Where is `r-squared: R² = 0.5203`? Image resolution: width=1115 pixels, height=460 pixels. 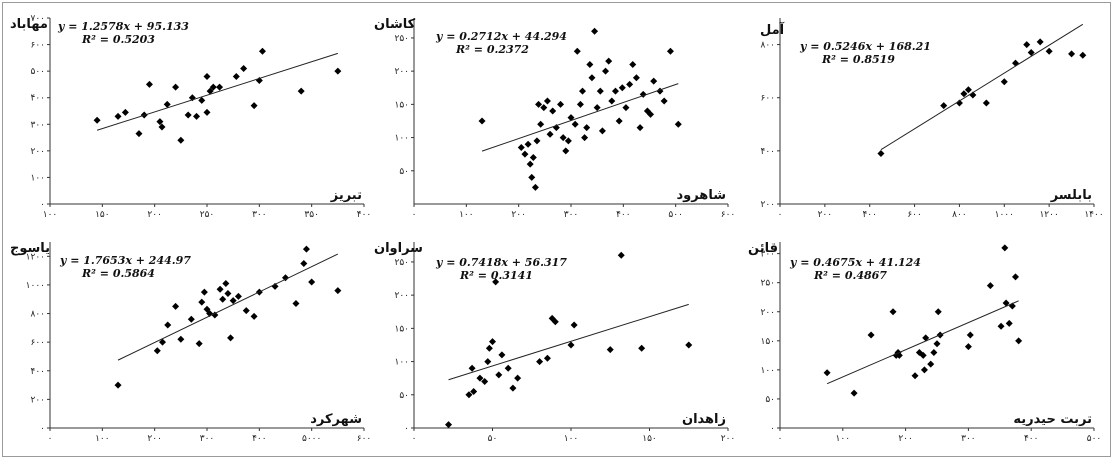 r-squared: R² = 0.5203 is located at coordinates (118, 39).